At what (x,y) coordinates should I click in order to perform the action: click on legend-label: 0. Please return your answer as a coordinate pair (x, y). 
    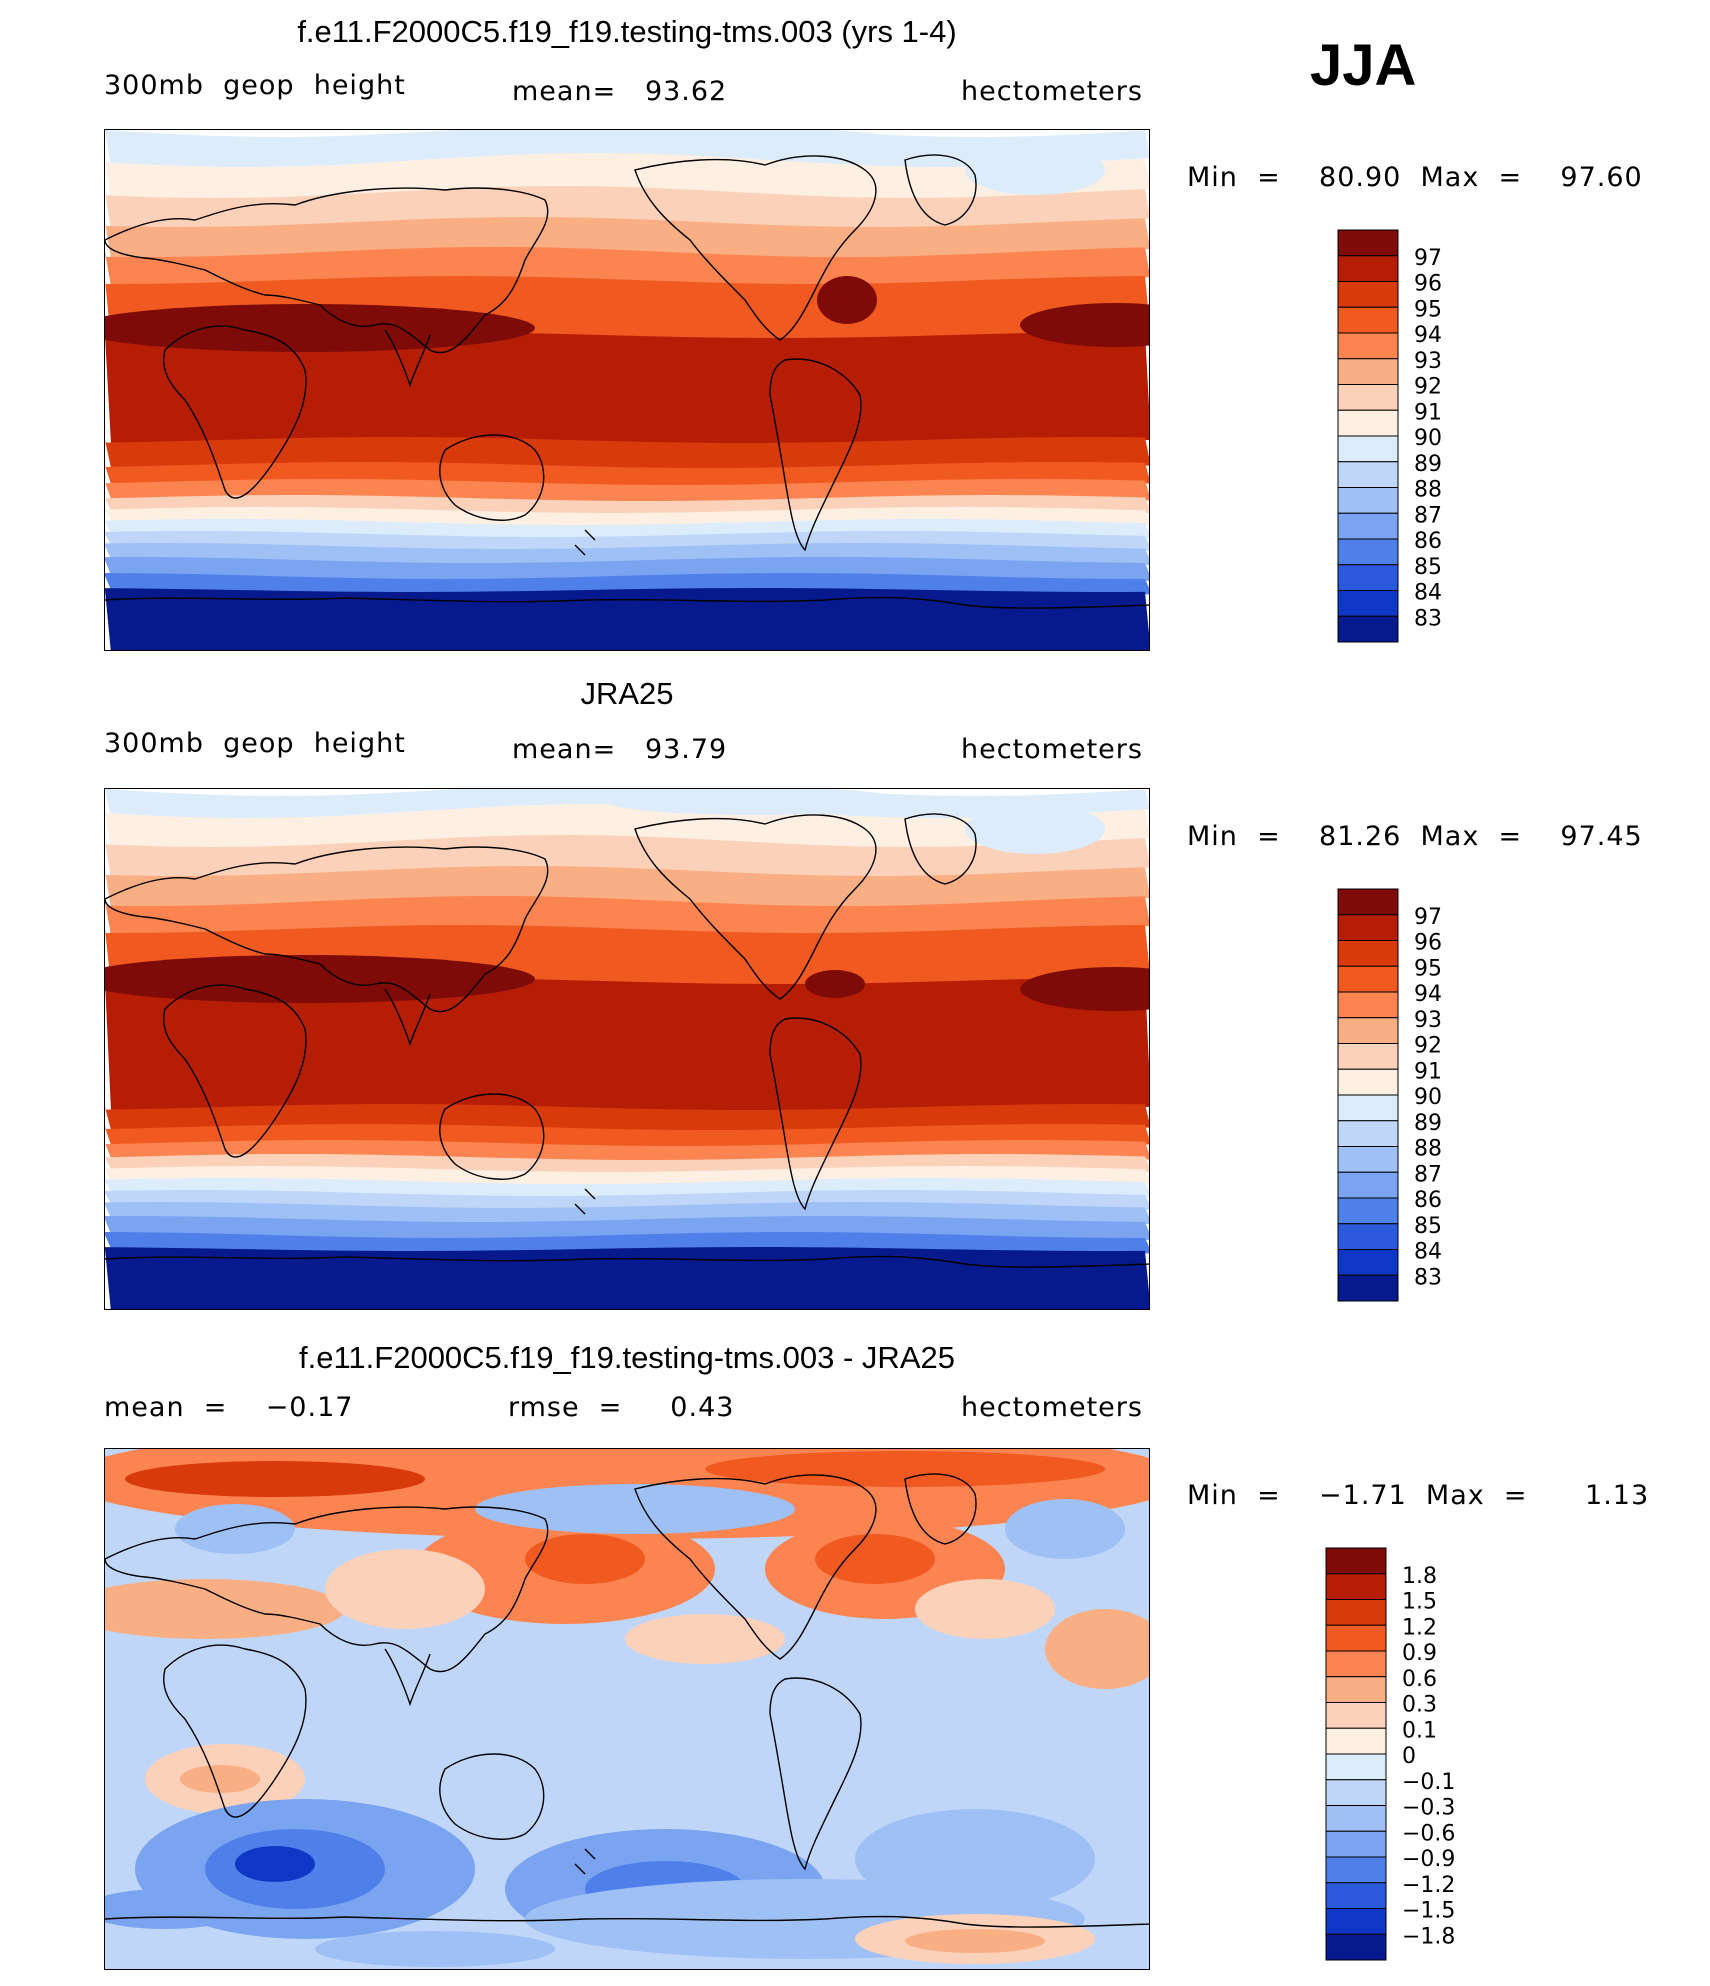
    Looking at the image, I should click on (1409, 1756).